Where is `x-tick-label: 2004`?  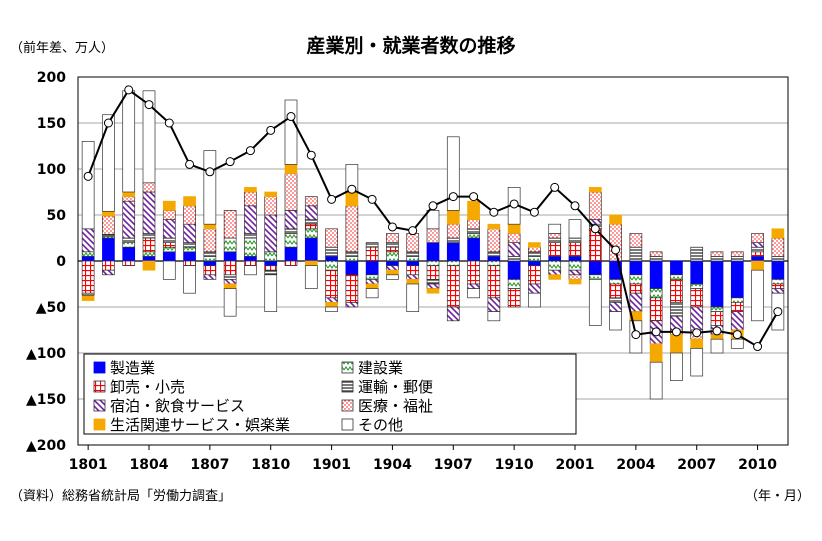 x-tick-label: 2004 is located at coordinates (635, 465).